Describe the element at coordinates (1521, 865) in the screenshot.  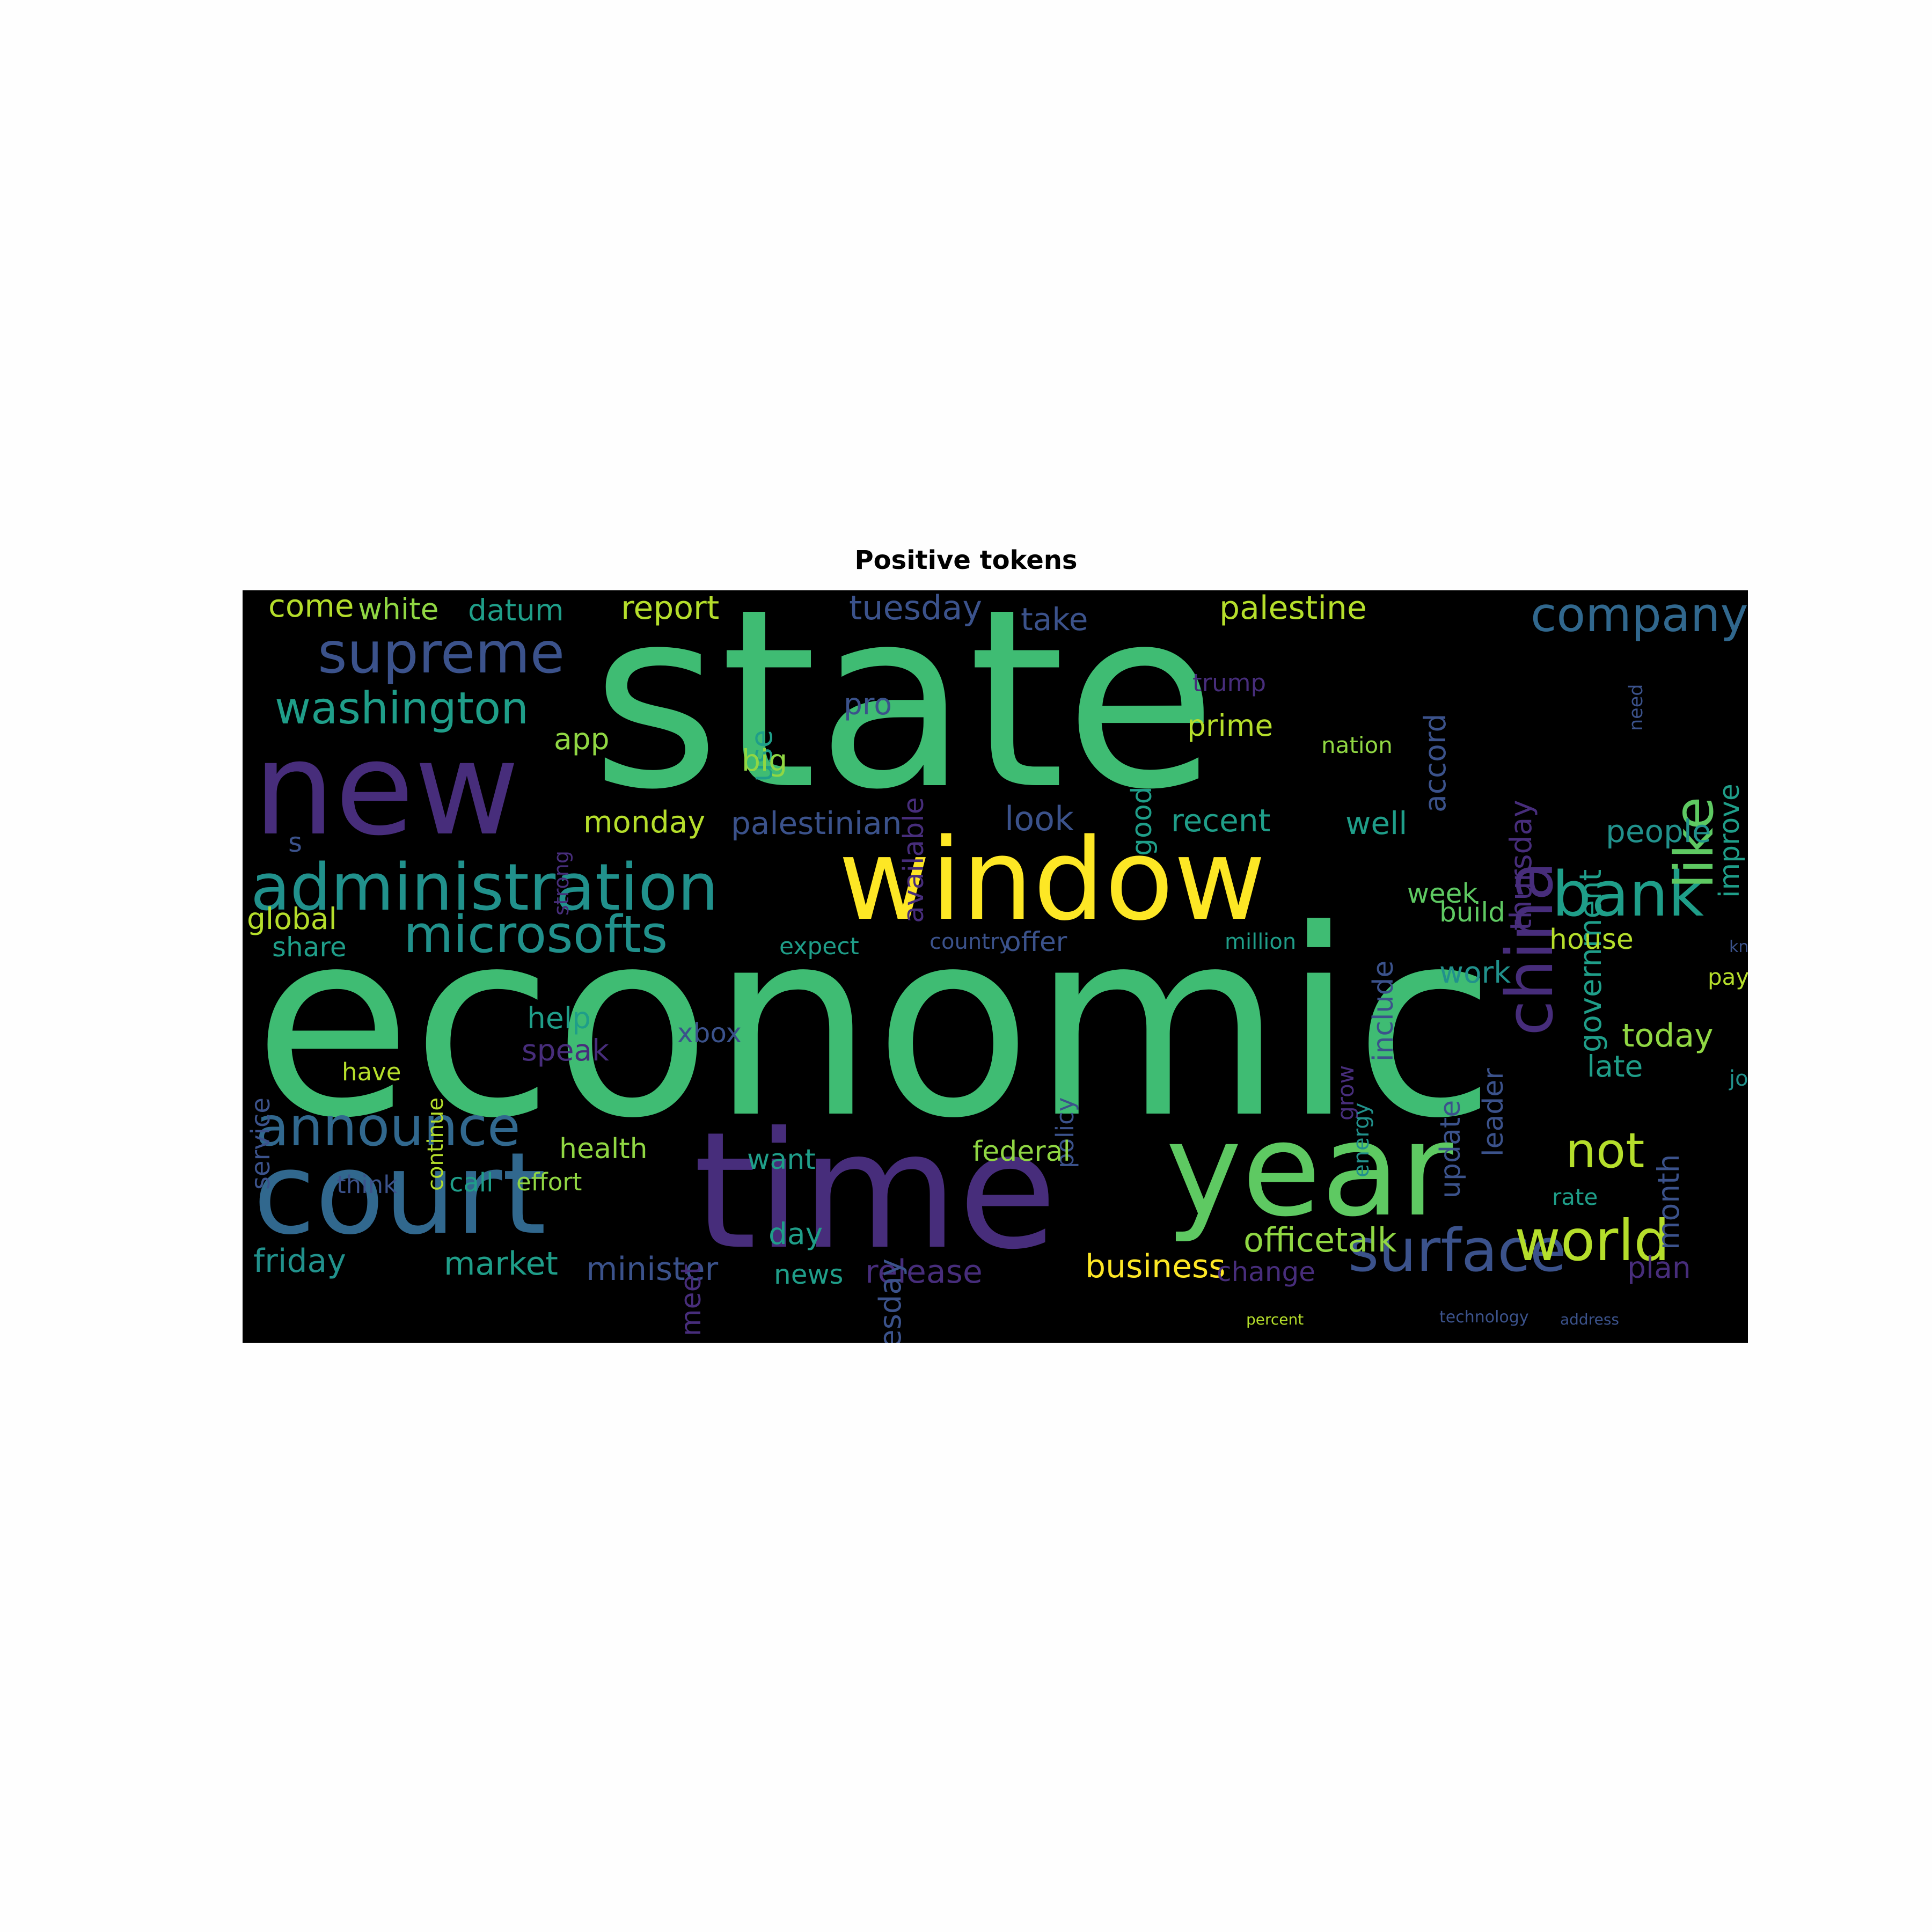
I see `word-thursday: thursday` at that location.